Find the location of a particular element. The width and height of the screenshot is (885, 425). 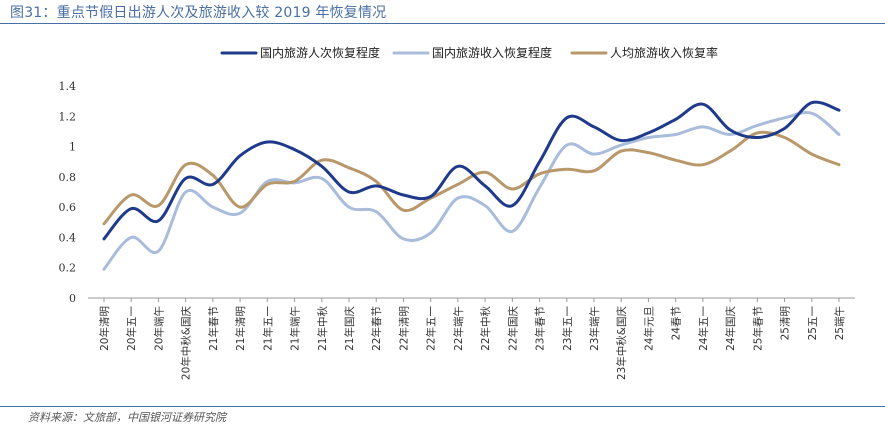

x-tick-label: 22年国庆 is located at coordinates (512, 328).